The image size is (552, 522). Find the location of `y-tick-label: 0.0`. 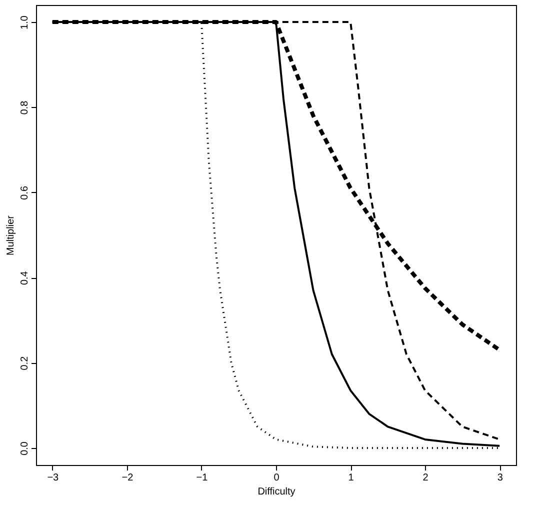

y-tick-label: 0.0 is located at coordinates (25, 448).